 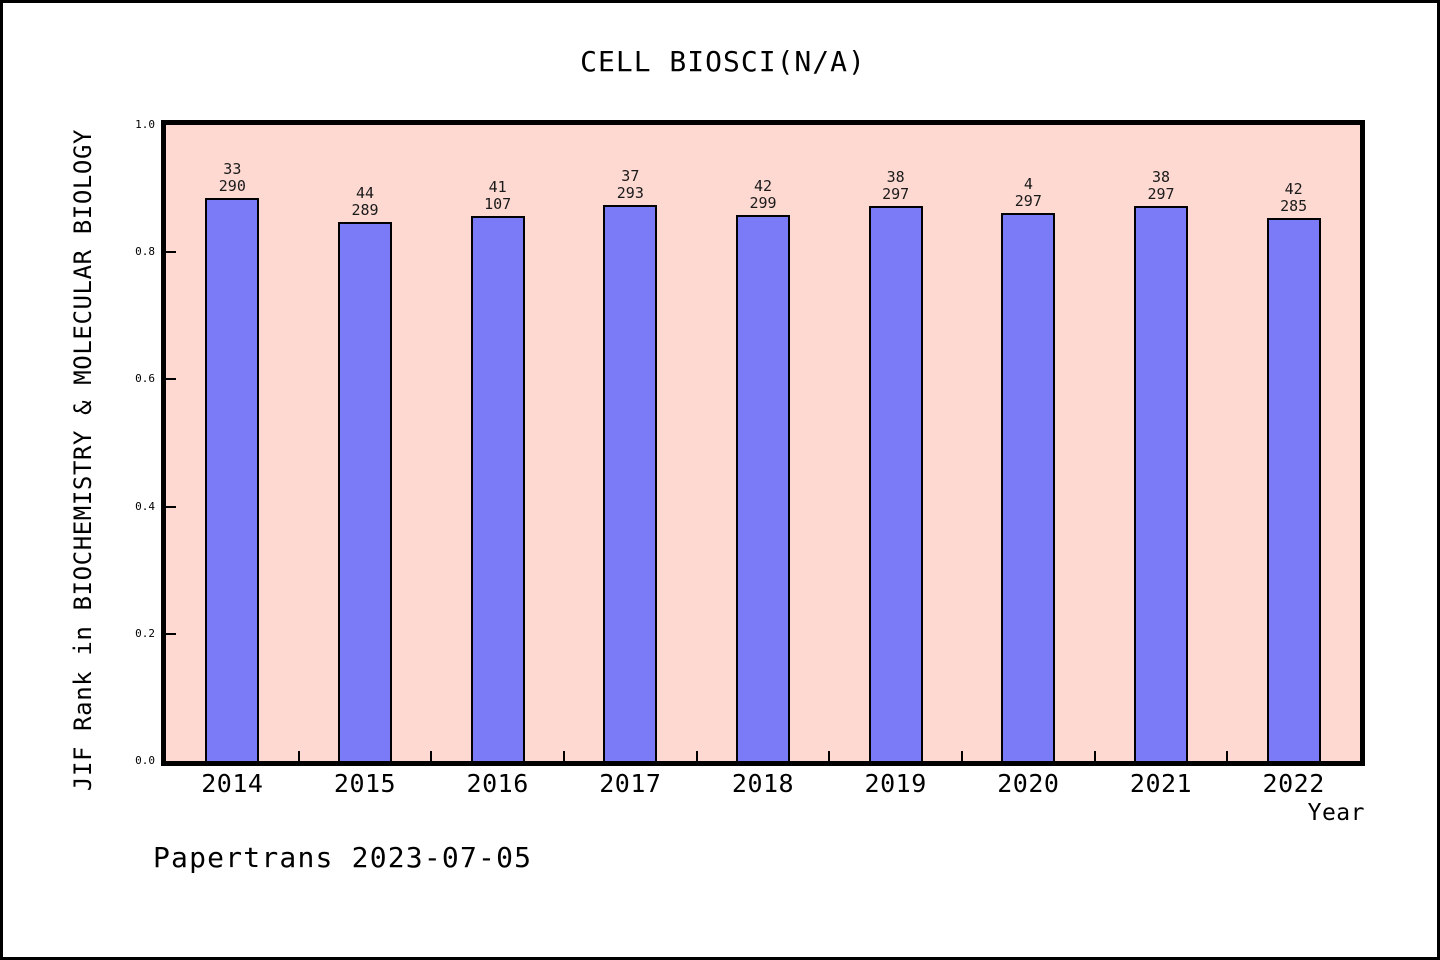 I want to click on y-tick-label: 0.8, so click(x=145, y=252).